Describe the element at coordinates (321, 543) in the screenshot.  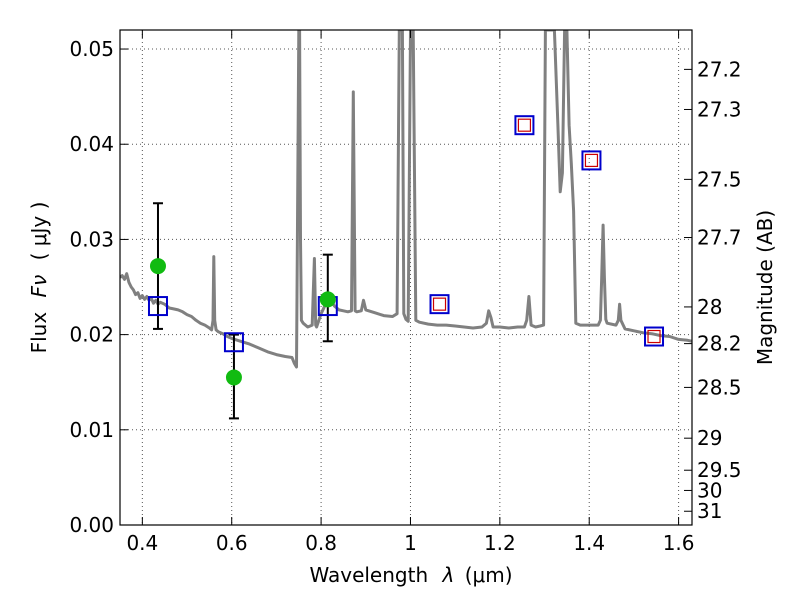
I see `x-tick-label: 0.8` at that location.